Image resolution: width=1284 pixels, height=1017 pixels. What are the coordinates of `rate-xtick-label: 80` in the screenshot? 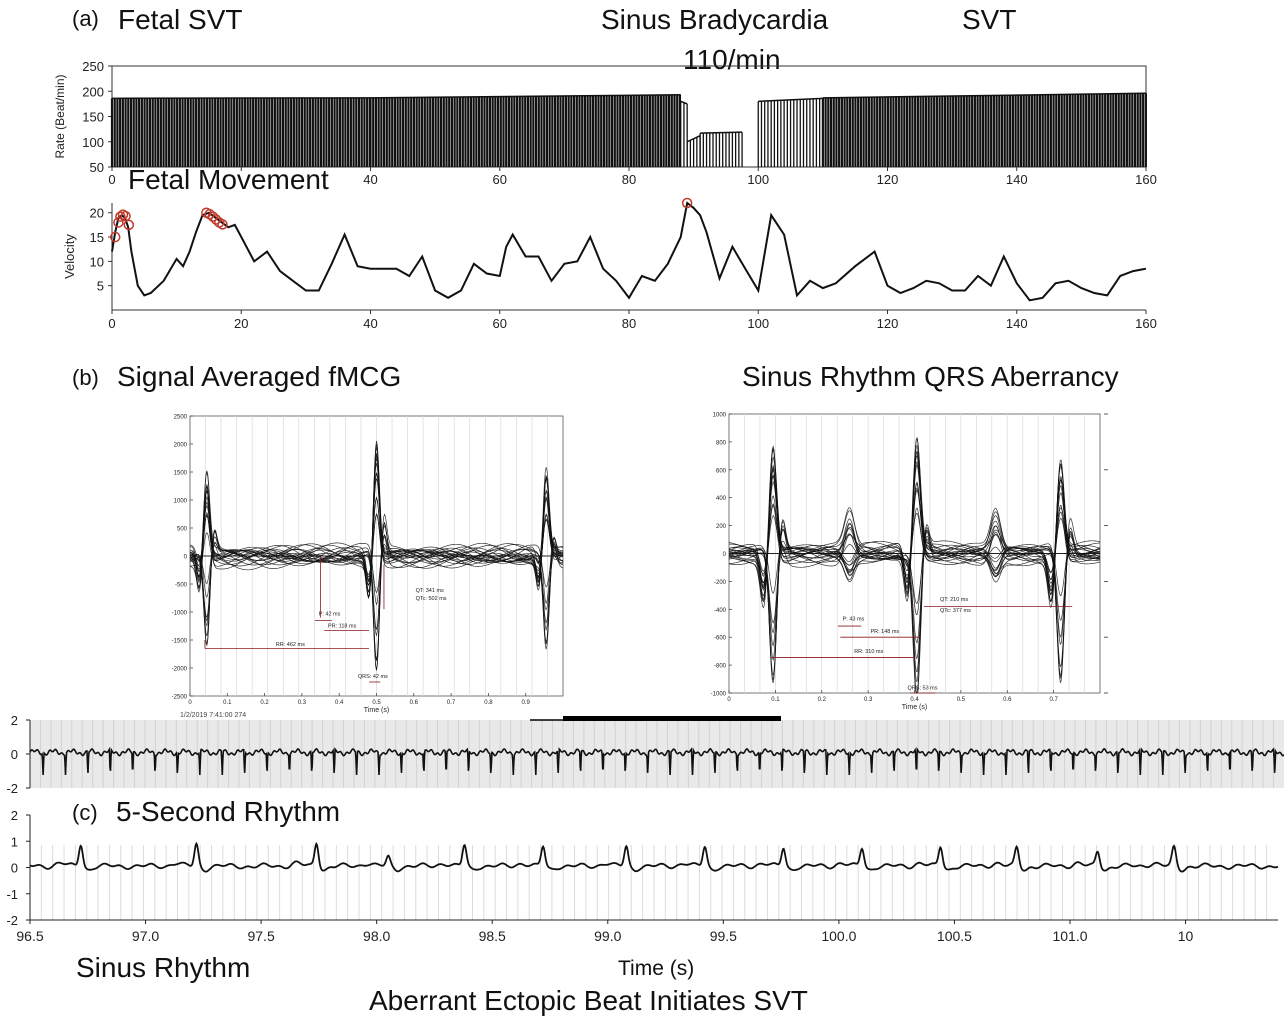 It's located at (629, 179).